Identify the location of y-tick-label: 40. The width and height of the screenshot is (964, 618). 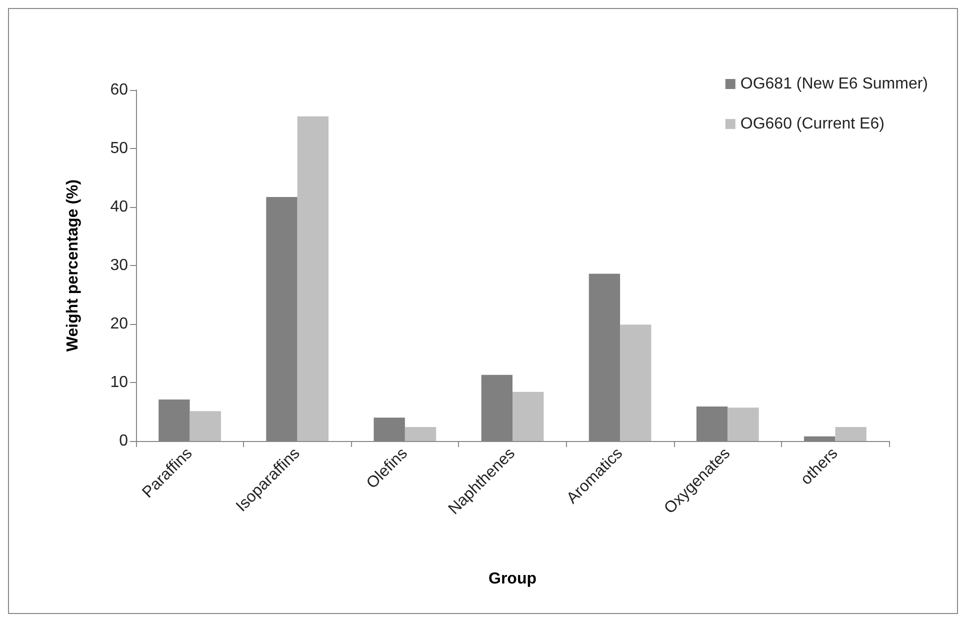
(119, 207).